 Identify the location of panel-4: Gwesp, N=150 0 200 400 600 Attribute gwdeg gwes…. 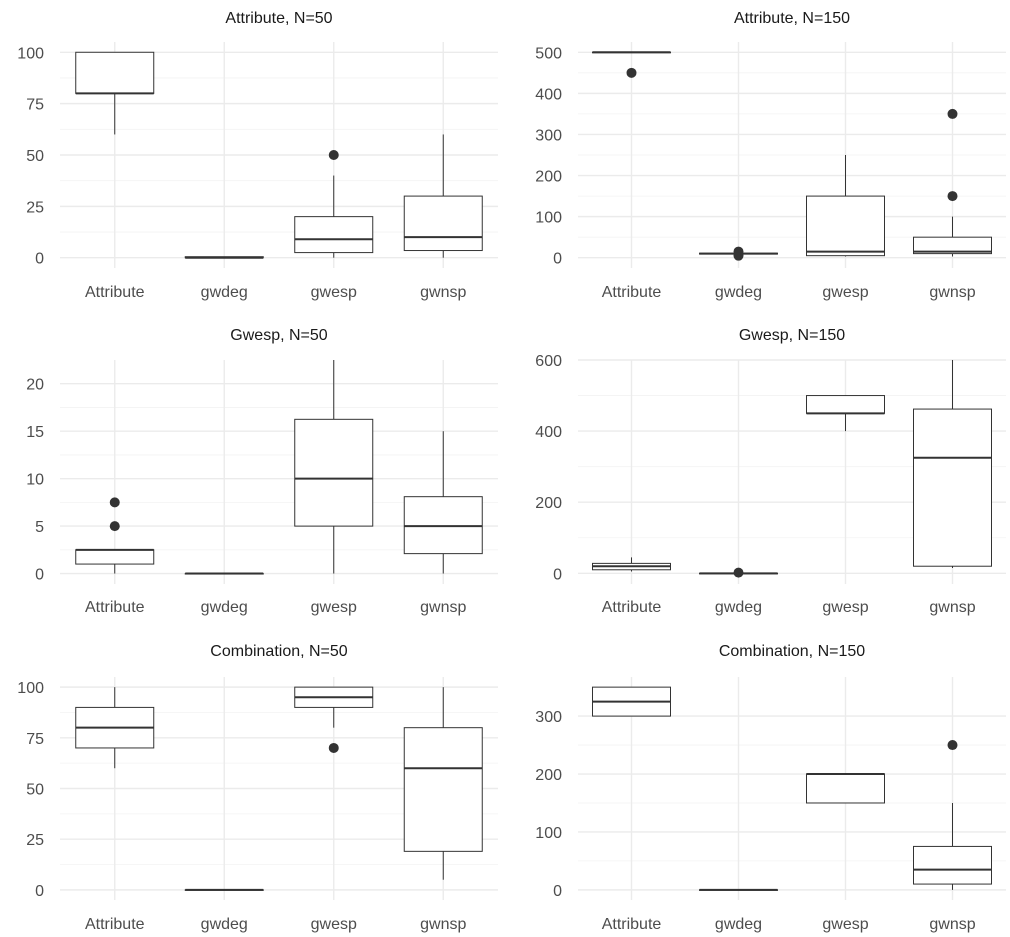
(770, 471).